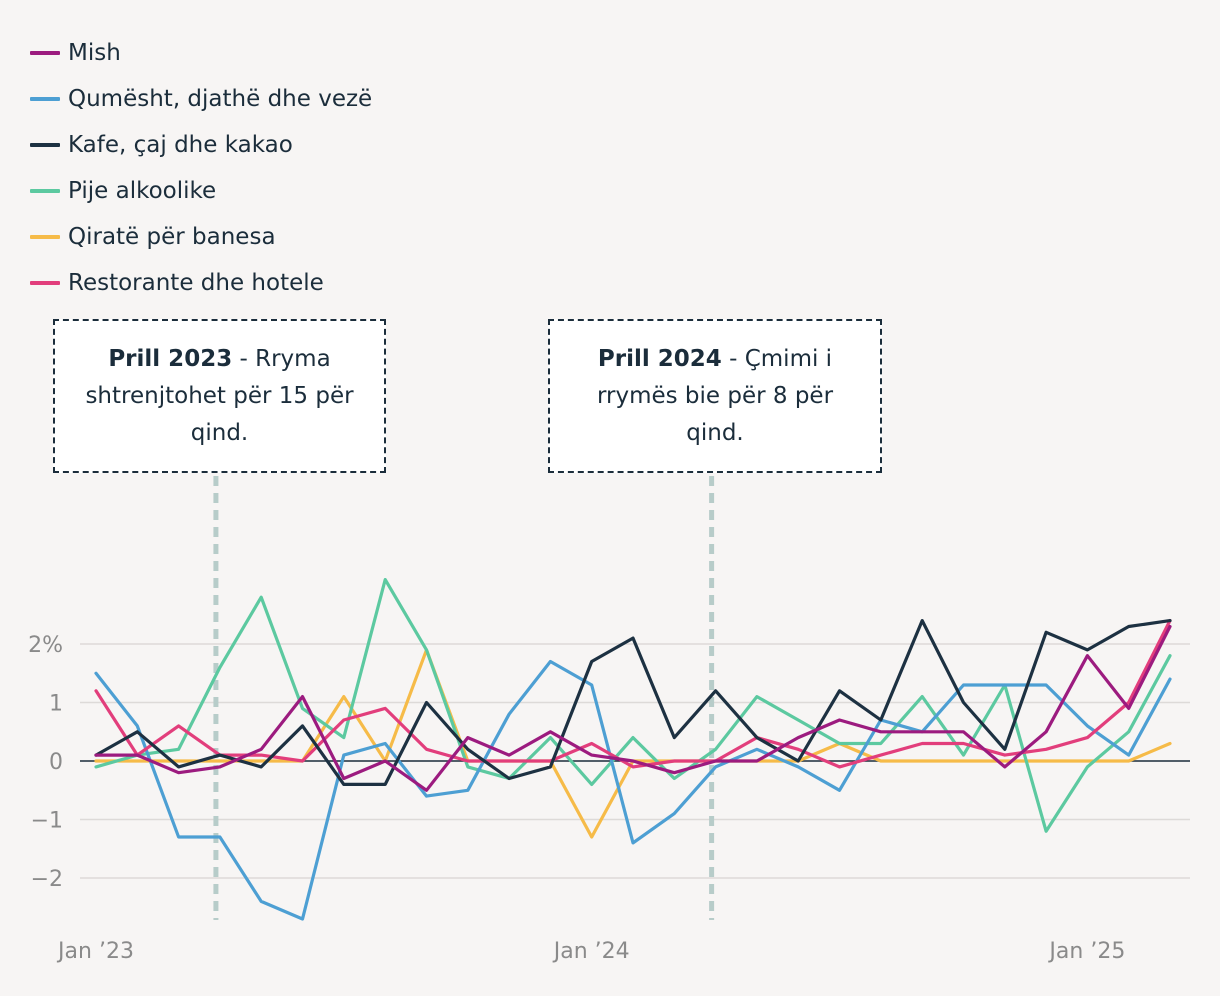 The height and width of the screenshot is (996, 1220). What do you see at coordinates (591, 951) in the screenshot?
I see `x-tick-label: Jan ’24` at bounding box center [591, 951].